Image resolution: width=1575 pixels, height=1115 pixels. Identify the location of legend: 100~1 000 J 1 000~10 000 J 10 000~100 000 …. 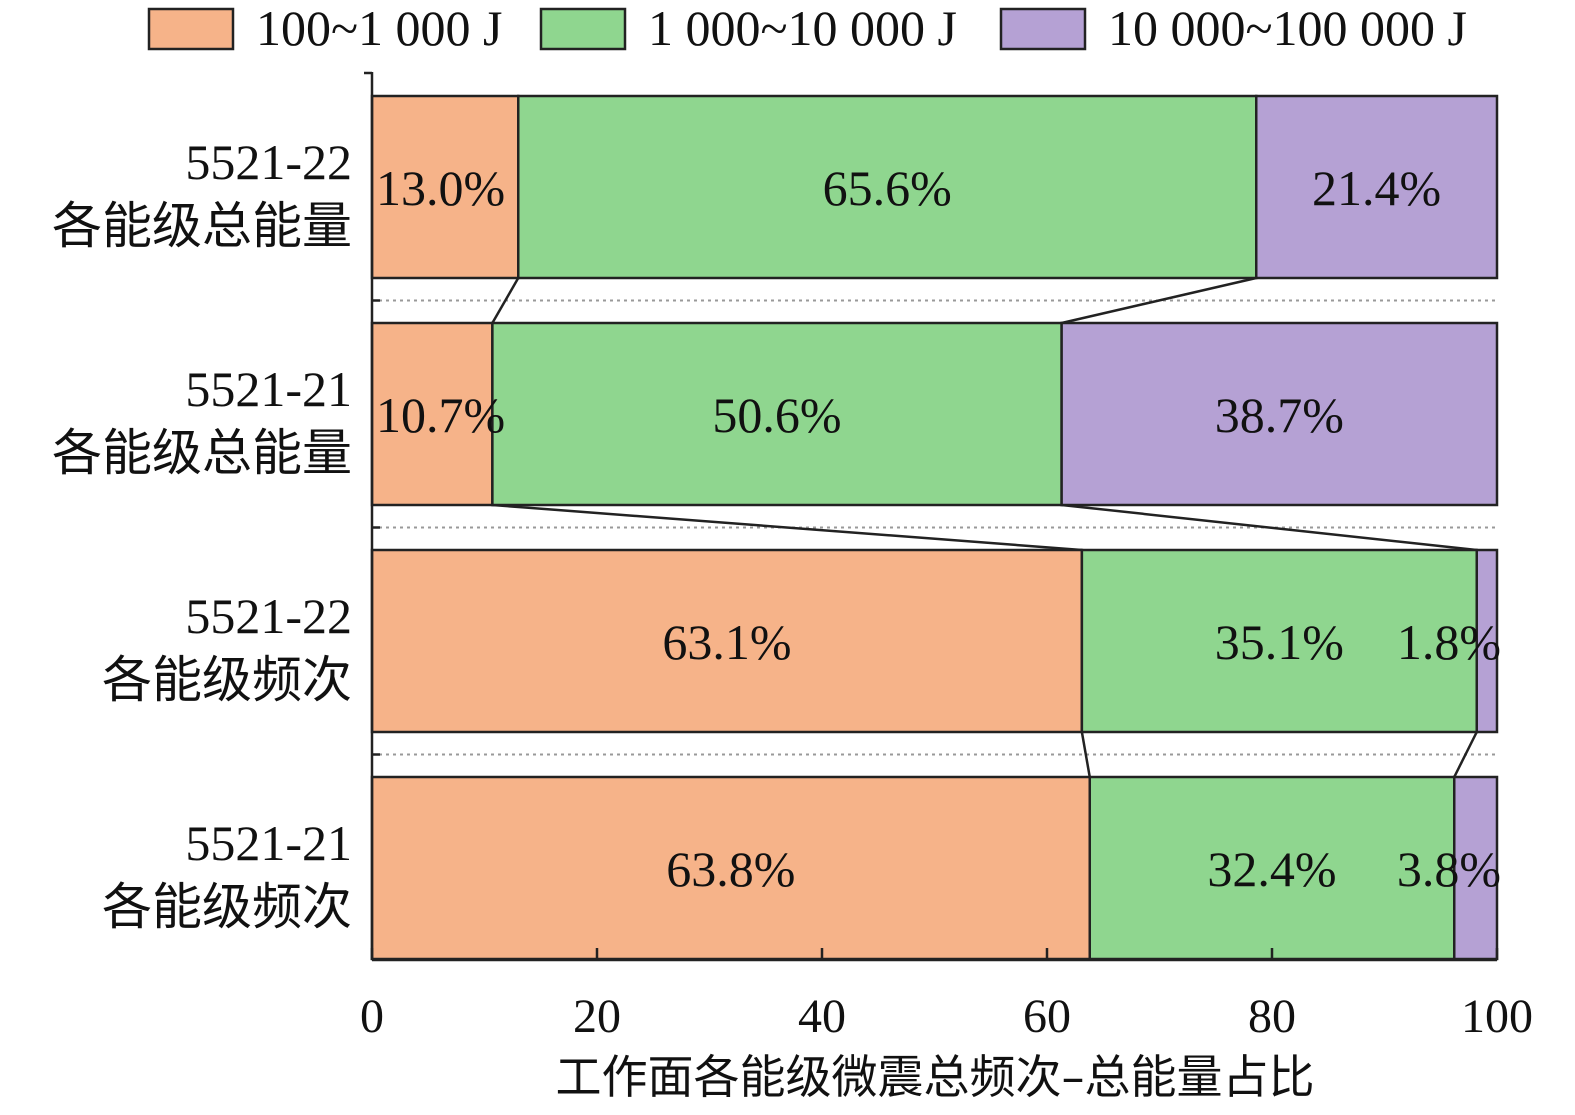
(807, 28).